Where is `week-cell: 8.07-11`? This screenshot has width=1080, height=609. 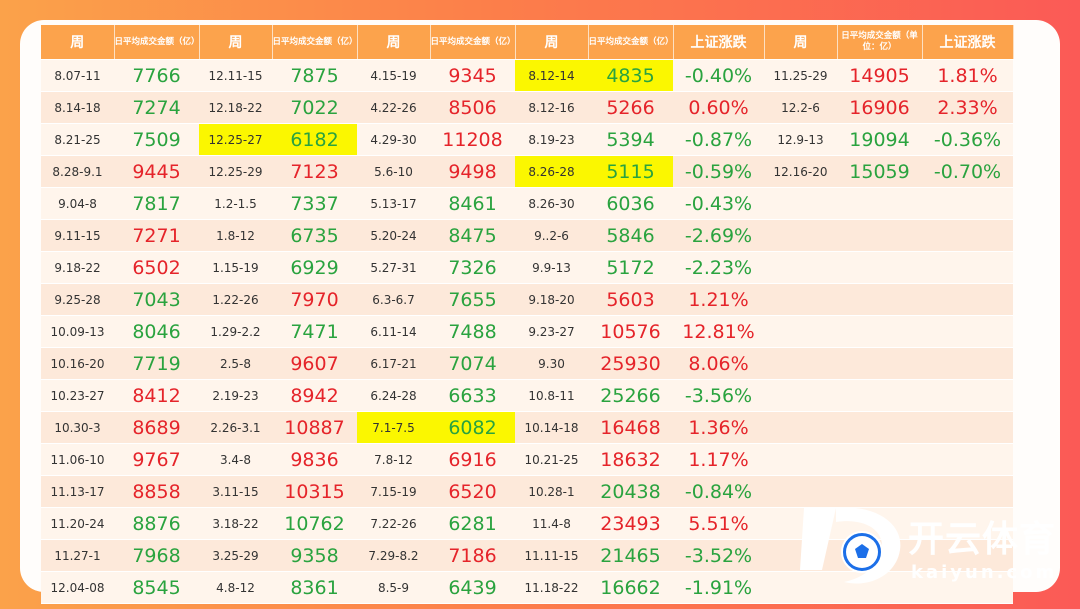 week-cell: 8.07-11 is located at coordinates (77, 75).